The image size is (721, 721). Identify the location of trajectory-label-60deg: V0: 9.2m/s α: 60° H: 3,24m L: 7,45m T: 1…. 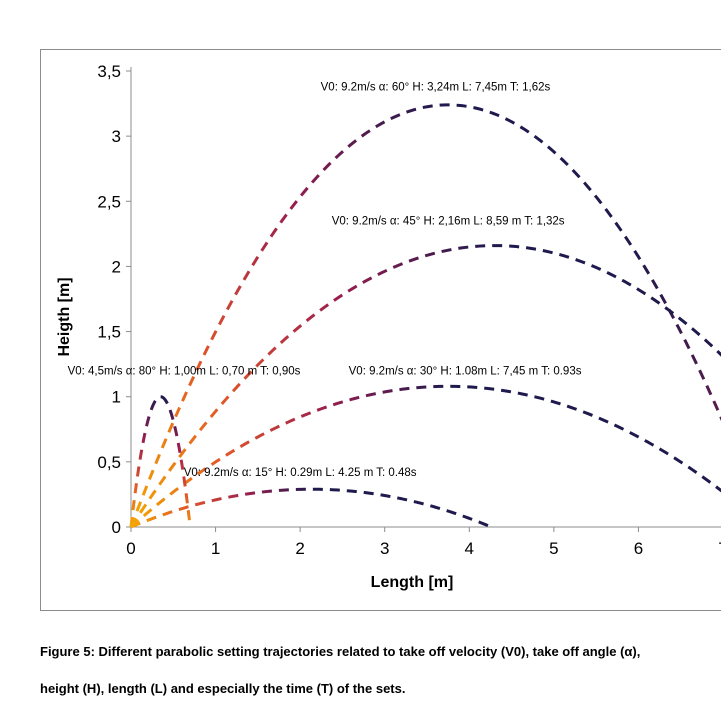
(436, 88).